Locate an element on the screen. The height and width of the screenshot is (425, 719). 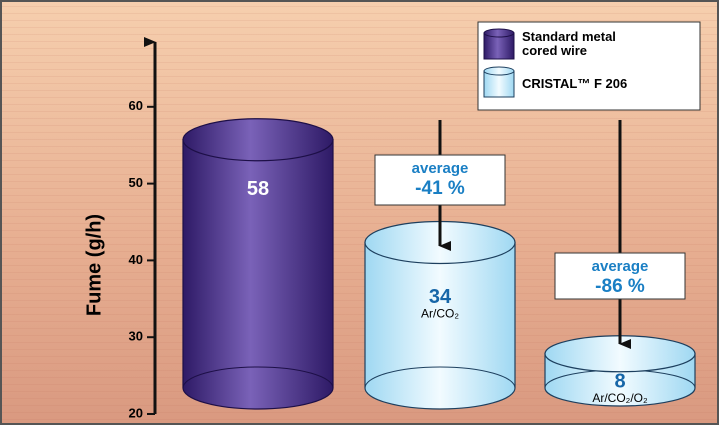
legend-label: CRISTAL™ F 206 is located at coordinates (575, 83).